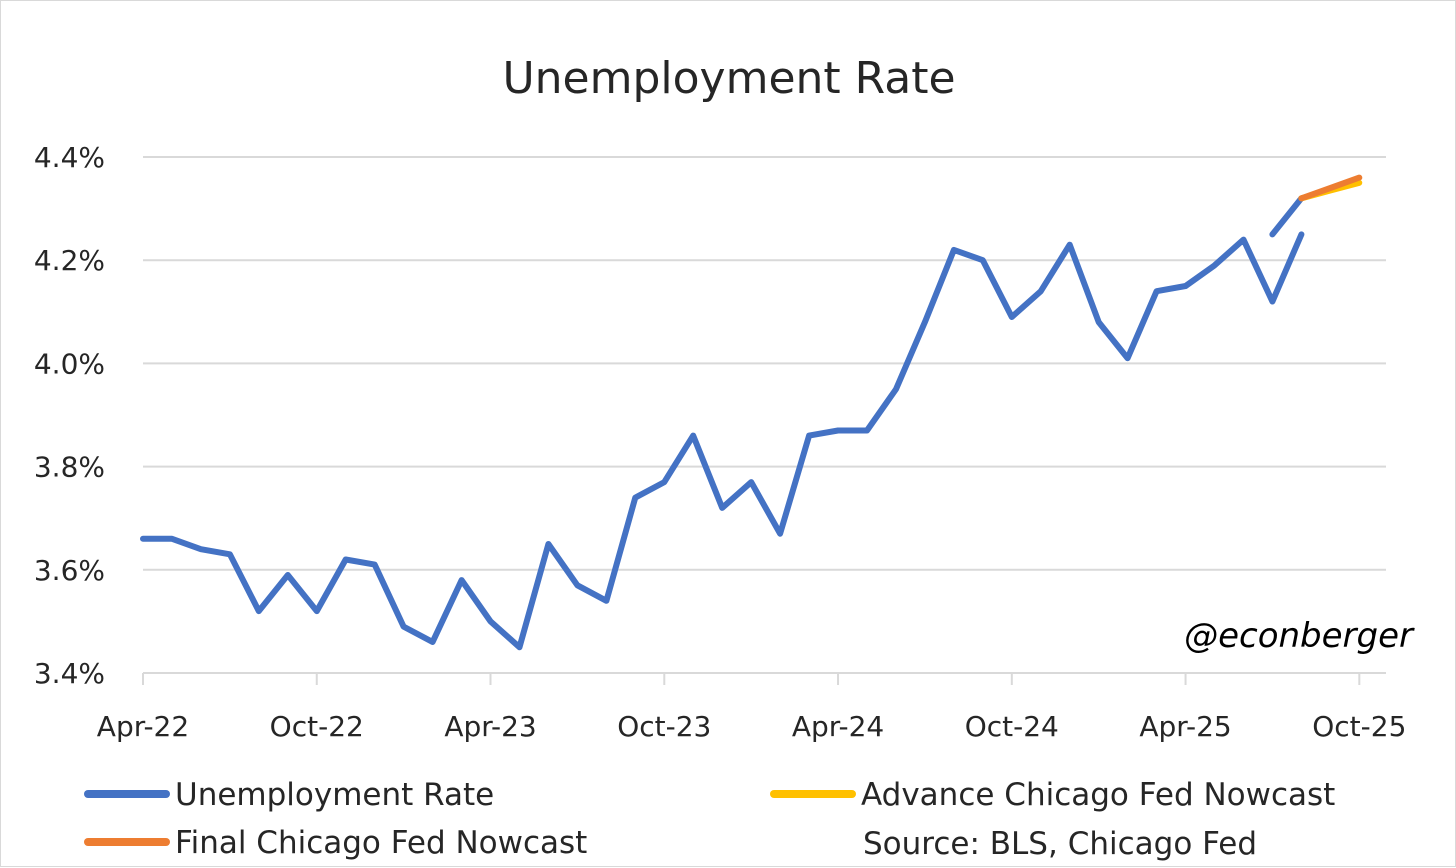  Describe the element at coordinates (1299, 636) in the screenshot. I see `watermark: @econberger` at that location.